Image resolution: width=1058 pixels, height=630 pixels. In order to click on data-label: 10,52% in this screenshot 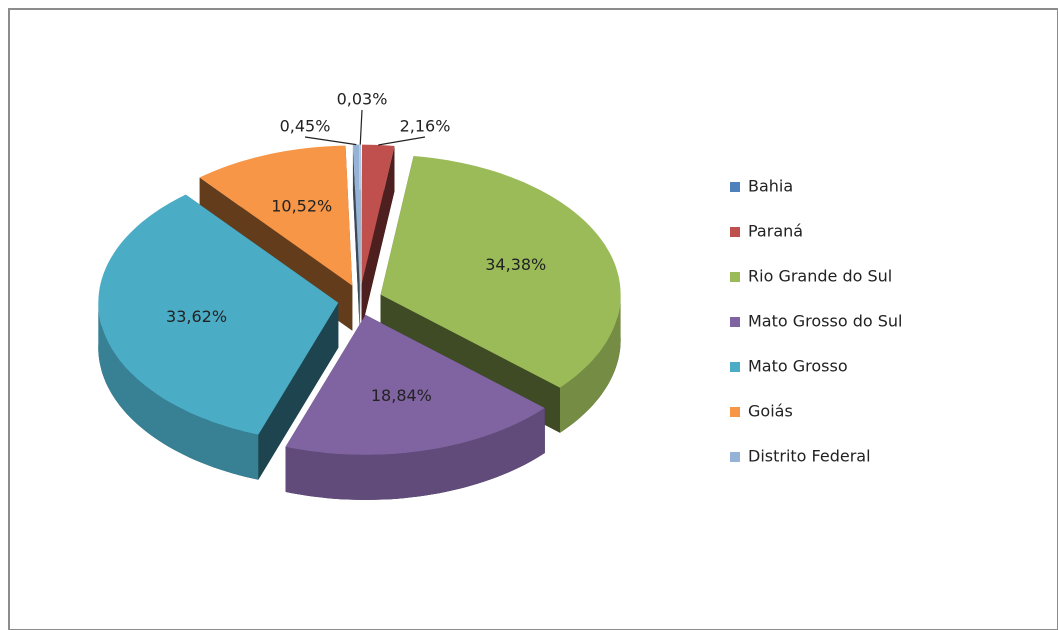, I will do `click(301, 205)`.